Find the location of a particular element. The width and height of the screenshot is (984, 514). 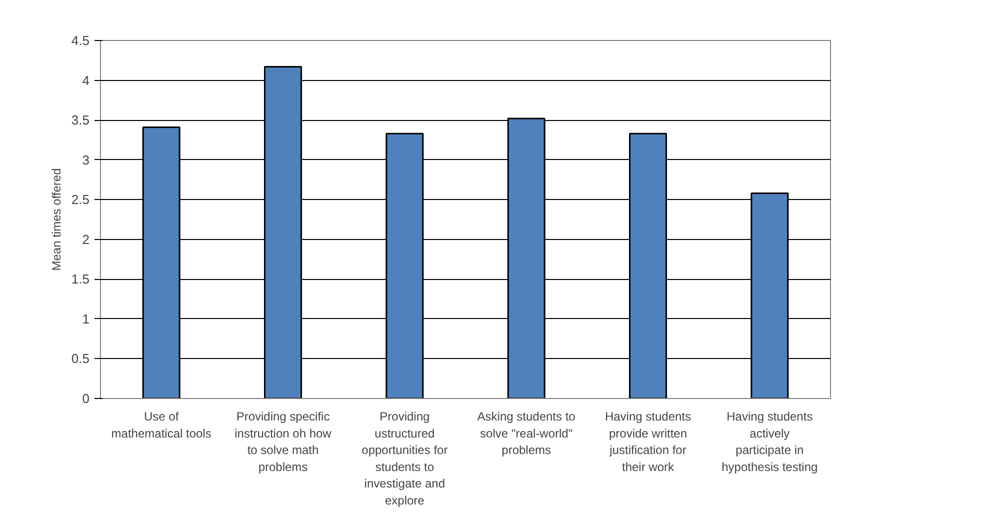

x-tick-label: Having students actively participate in hypothesis testing is located at coordinates (770, 442).